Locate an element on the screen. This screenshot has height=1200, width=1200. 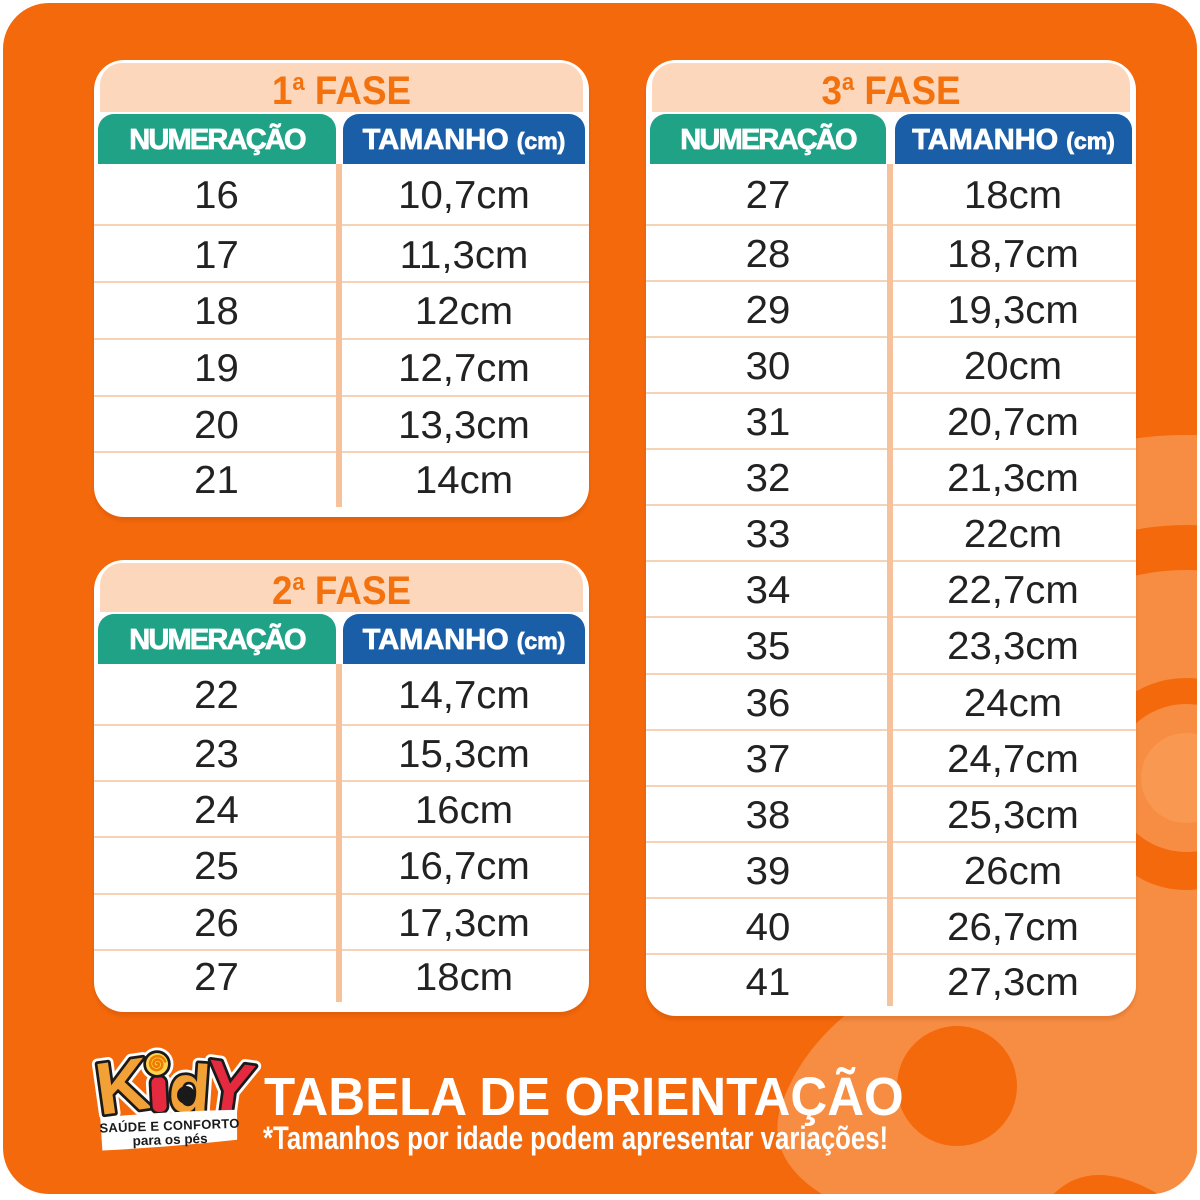
svg-text: para os pés is located at coordinates (170, 1140).